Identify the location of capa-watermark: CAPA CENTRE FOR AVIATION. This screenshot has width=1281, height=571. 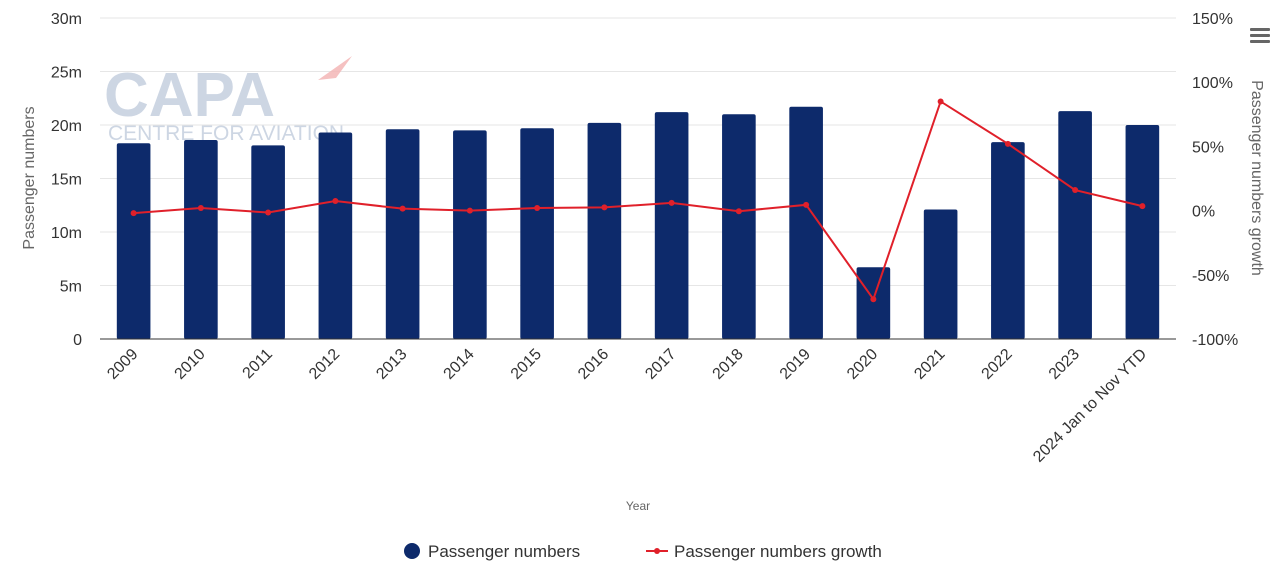
(228, 100).